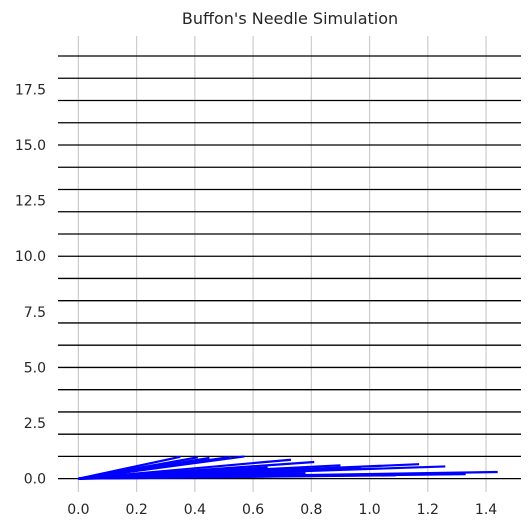 The height and width of the screenshot is (532, 531). I want to click on needles, so click(288, 467).